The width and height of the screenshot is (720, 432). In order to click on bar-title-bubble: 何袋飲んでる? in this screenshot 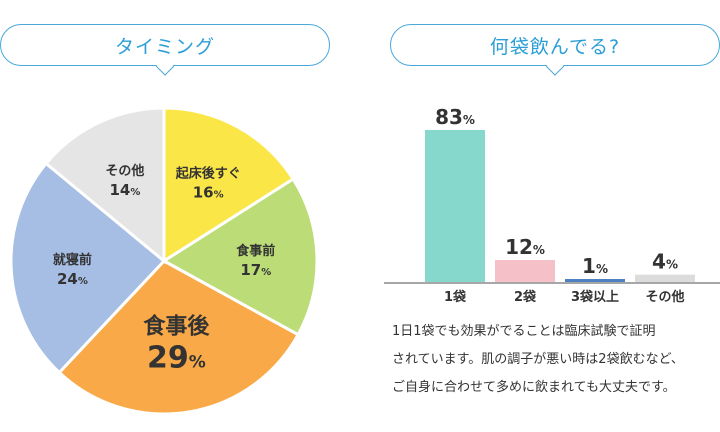, I will do `click(555, 45)`.